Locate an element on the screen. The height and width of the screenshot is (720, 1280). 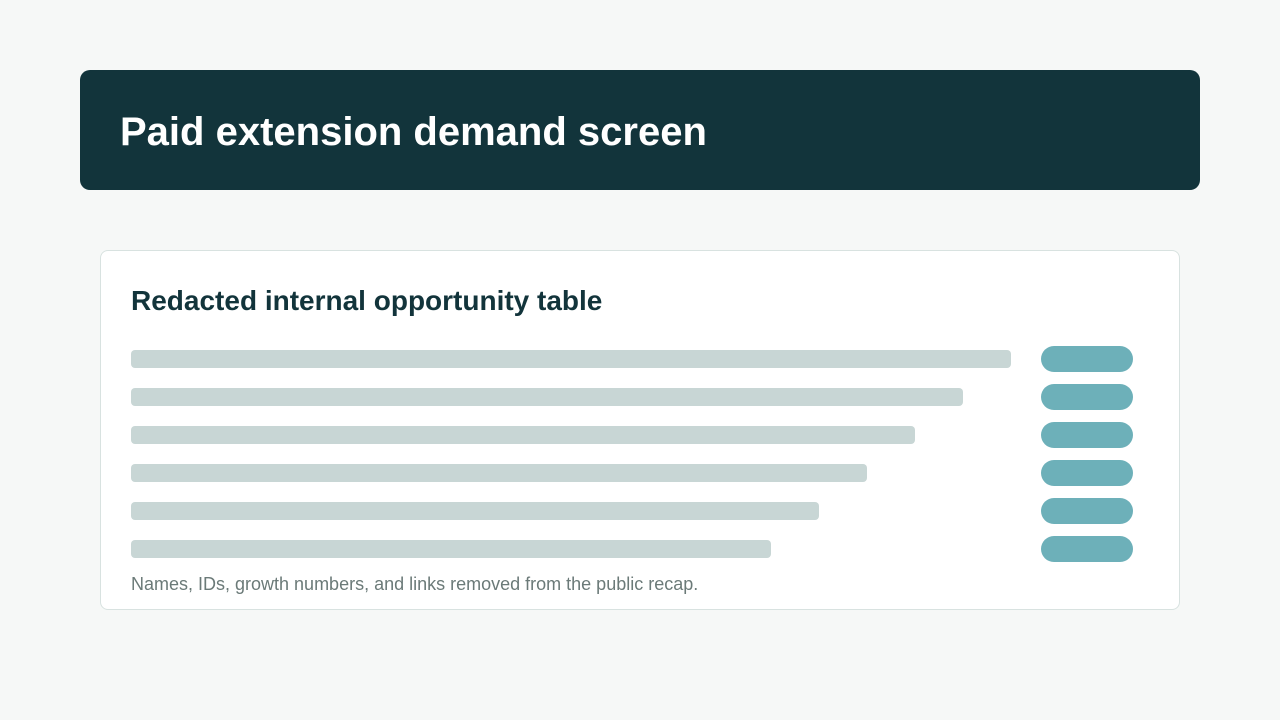
page-header: Paid extension demand screen is located at coordinates (640, 130).